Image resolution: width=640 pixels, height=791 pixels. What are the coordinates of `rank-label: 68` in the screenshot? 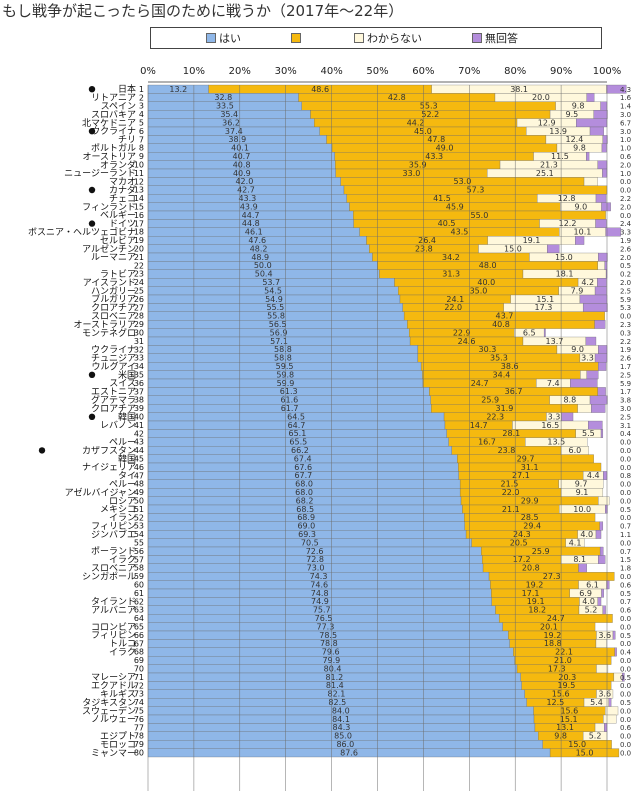 It's located at (139, 652).